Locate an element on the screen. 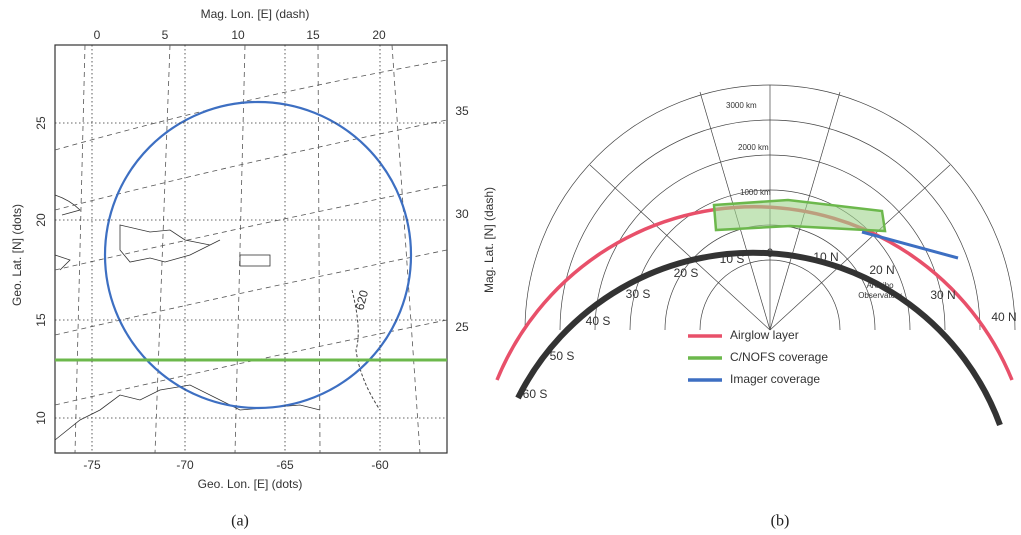 This screenshot has width=1021, height=535. right-axis-label: Mag. Lat. [N] (dash) is located at coordinates (489, 240).